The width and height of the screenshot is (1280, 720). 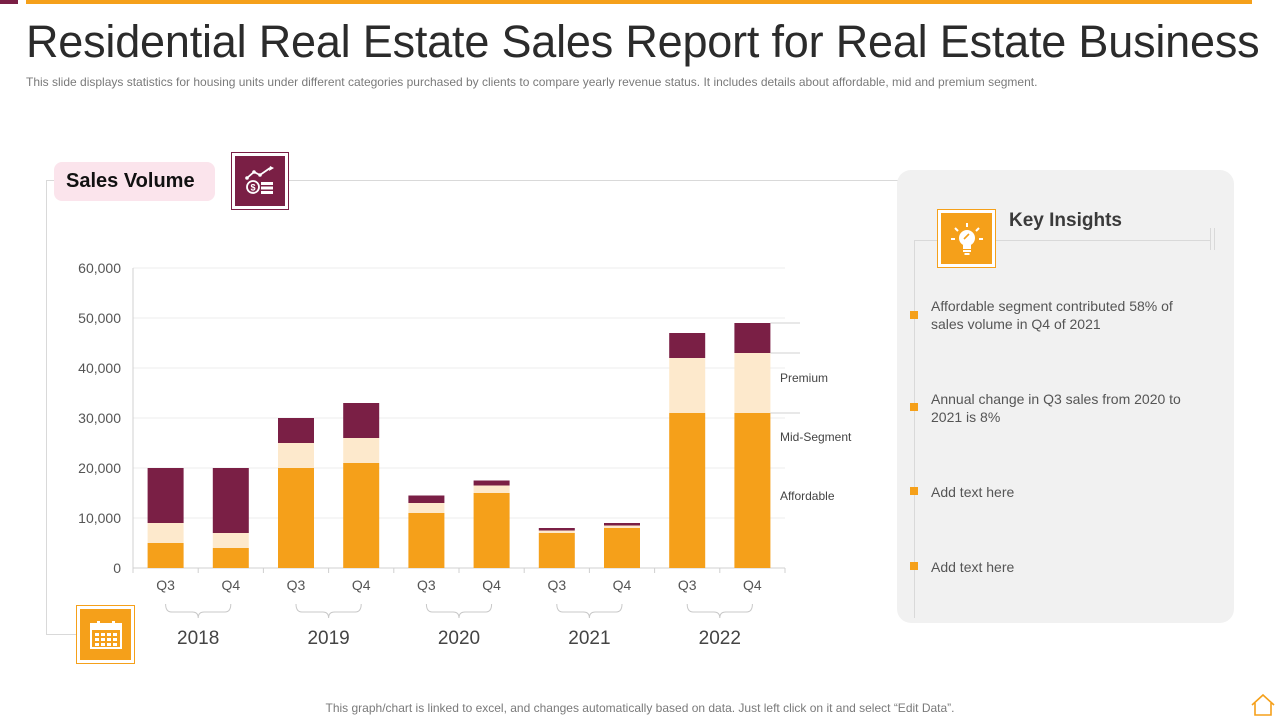 I want to click on year-label: 2018, so click(x=198, y=638).